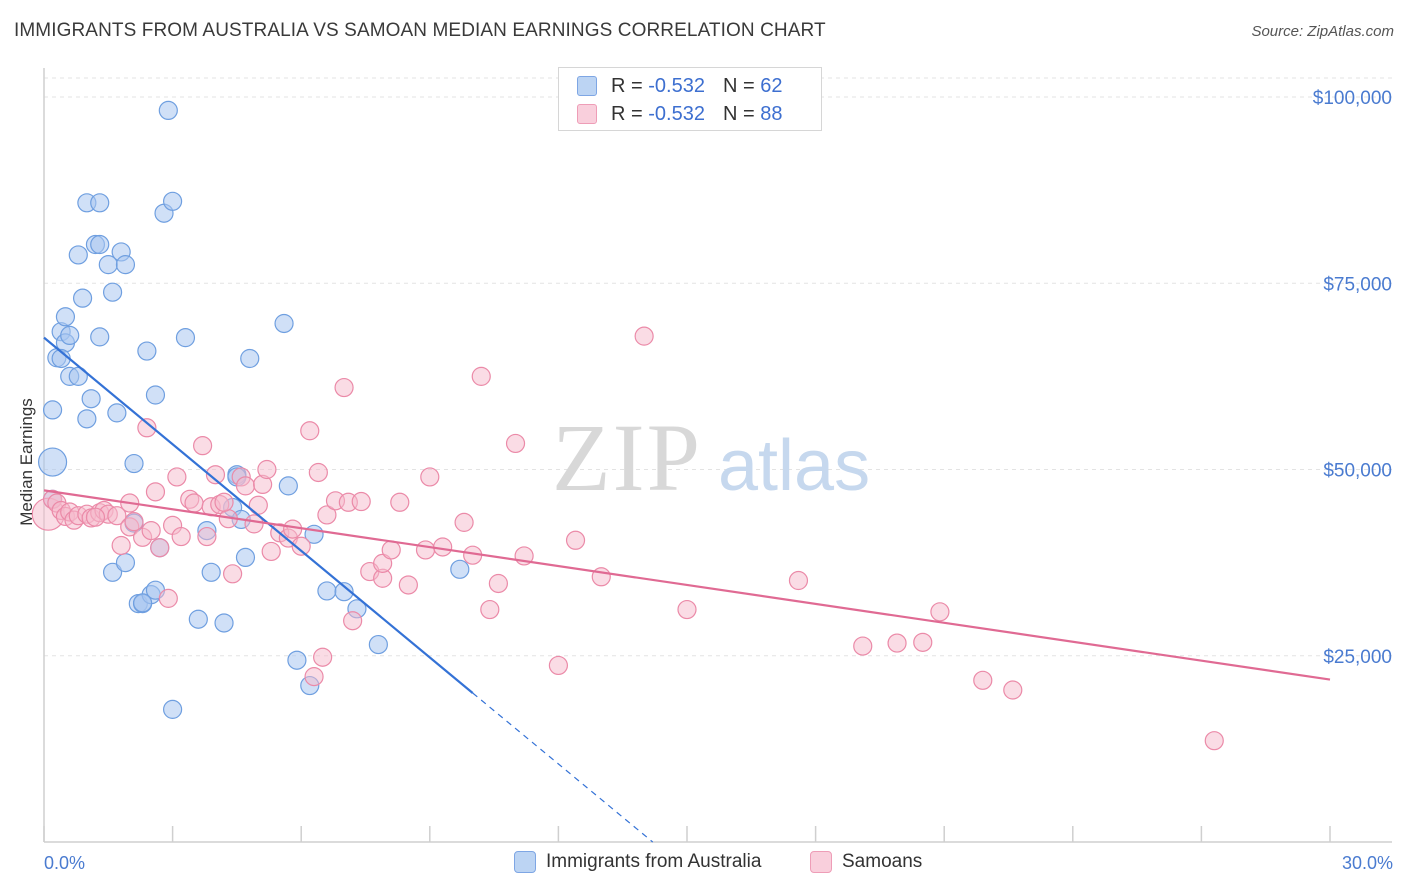  What do you see at coordinates (587, 114) in the screenshot?
I see `legend-swatch-samoans` at bounding box center [587, 114].